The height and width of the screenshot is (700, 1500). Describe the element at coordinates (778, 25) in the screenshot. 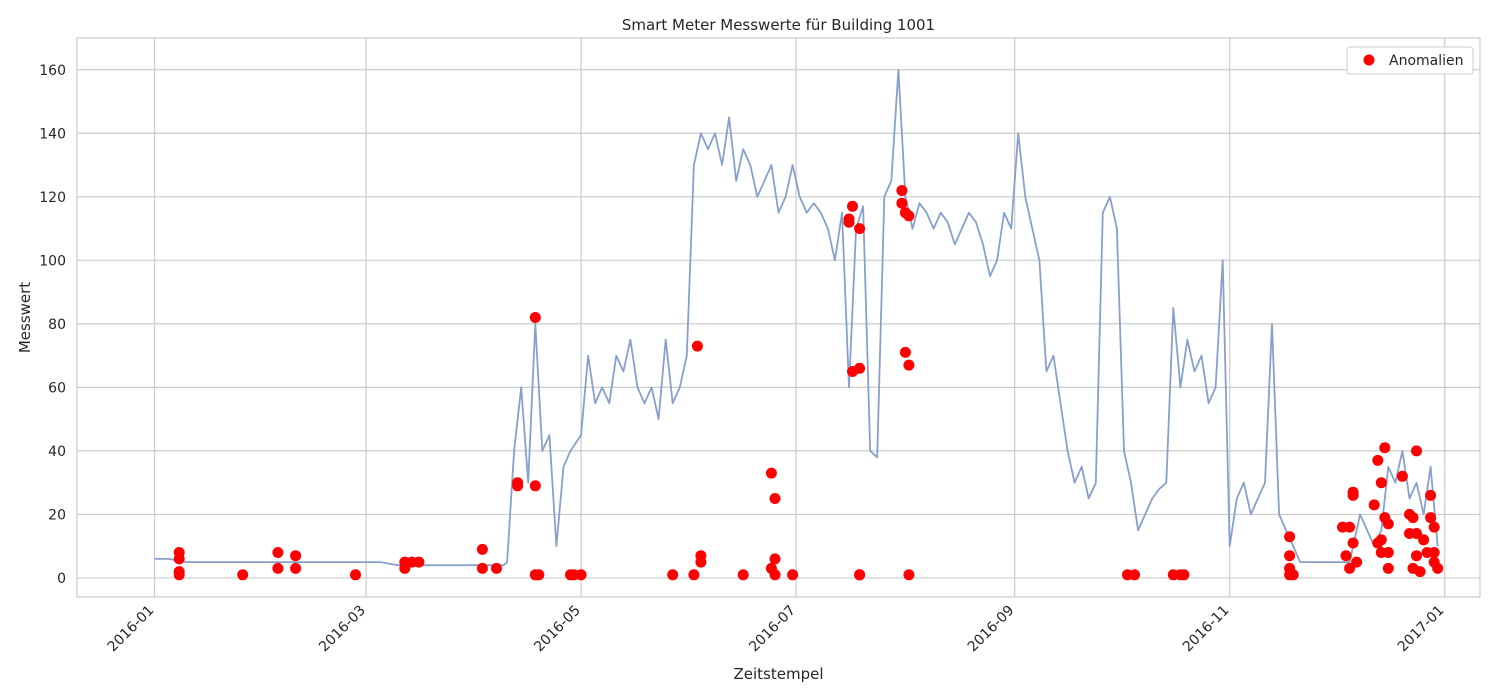

I see `chart-title: Smart Meter Messwerte für Building 1001` at that location.